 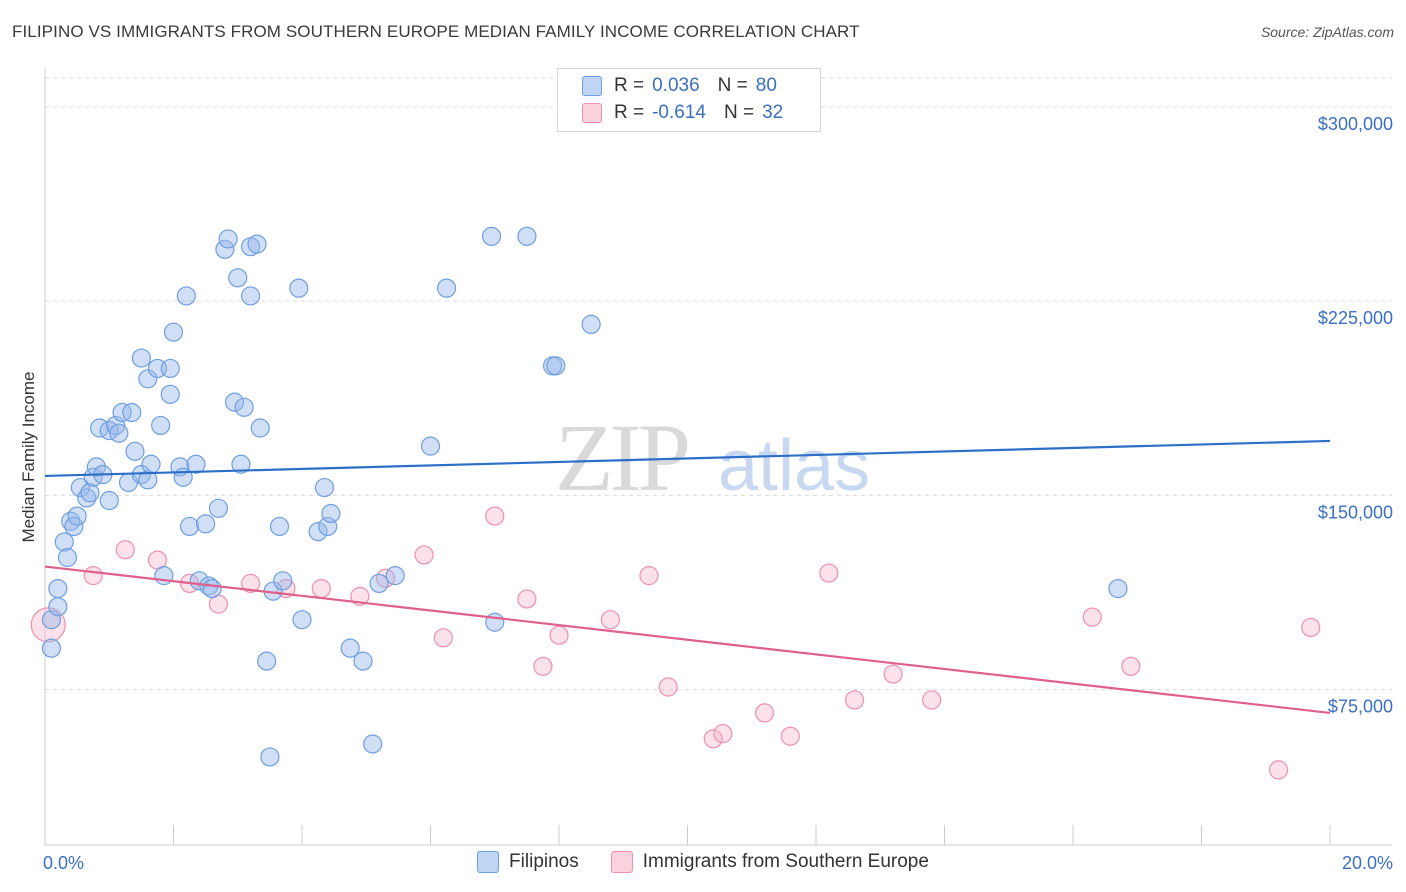 What do you see at coordinates (592, 86) in the screenshot?
I see `legend-swatch-blue` at bounding box center [592, 86].